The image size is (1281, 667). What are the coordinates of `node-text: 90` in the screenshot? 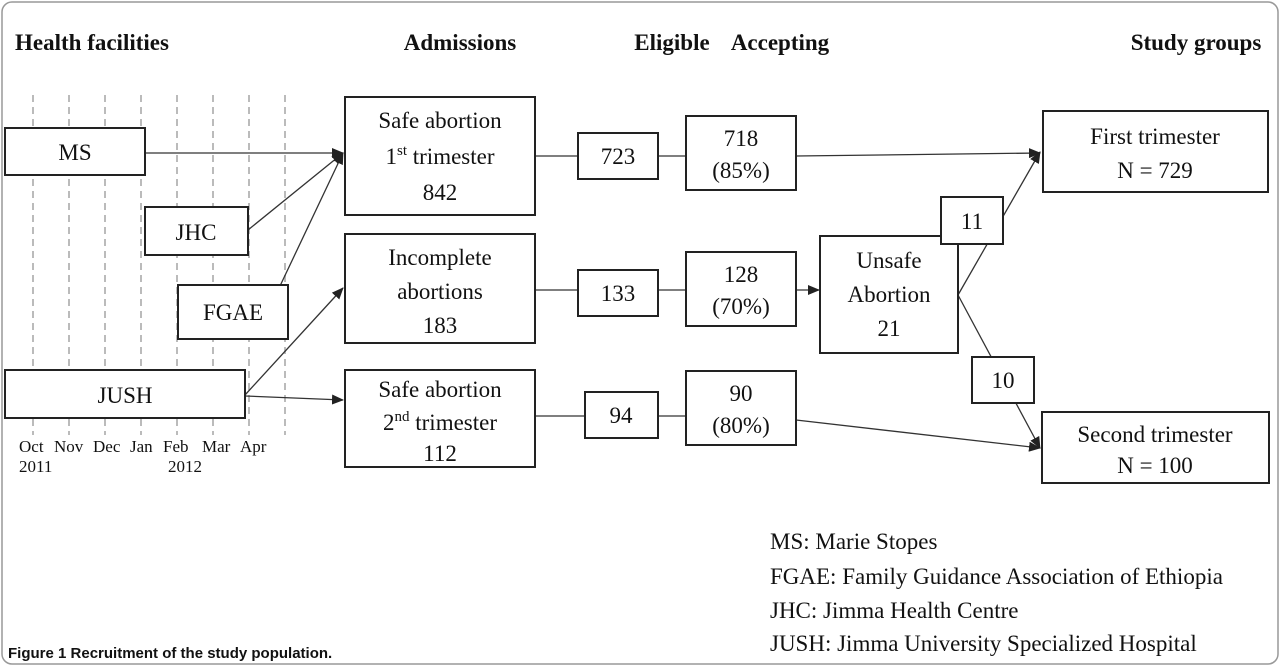 It's located at (741, 393).